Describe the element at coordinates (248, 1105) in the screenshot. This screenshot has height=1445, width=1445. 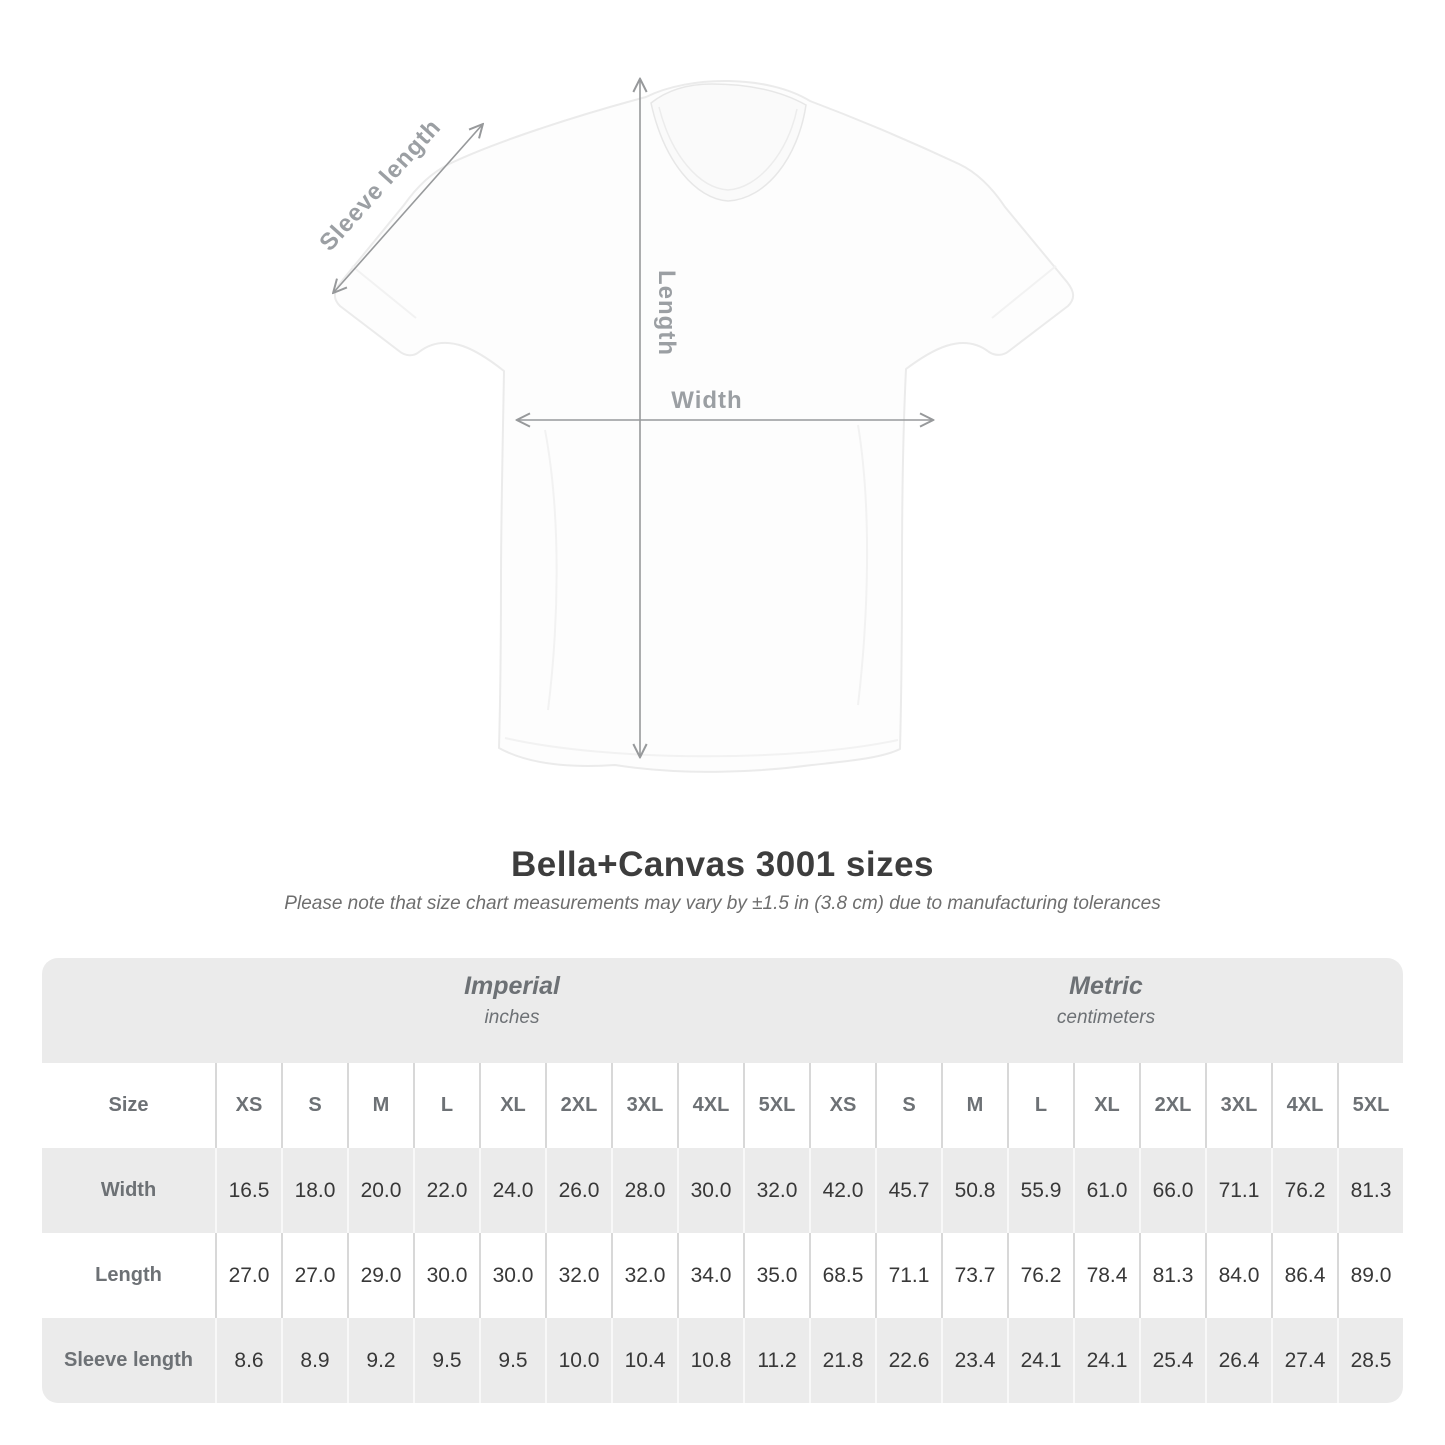
I see `col-header-imperial-xs: XS` at that location.